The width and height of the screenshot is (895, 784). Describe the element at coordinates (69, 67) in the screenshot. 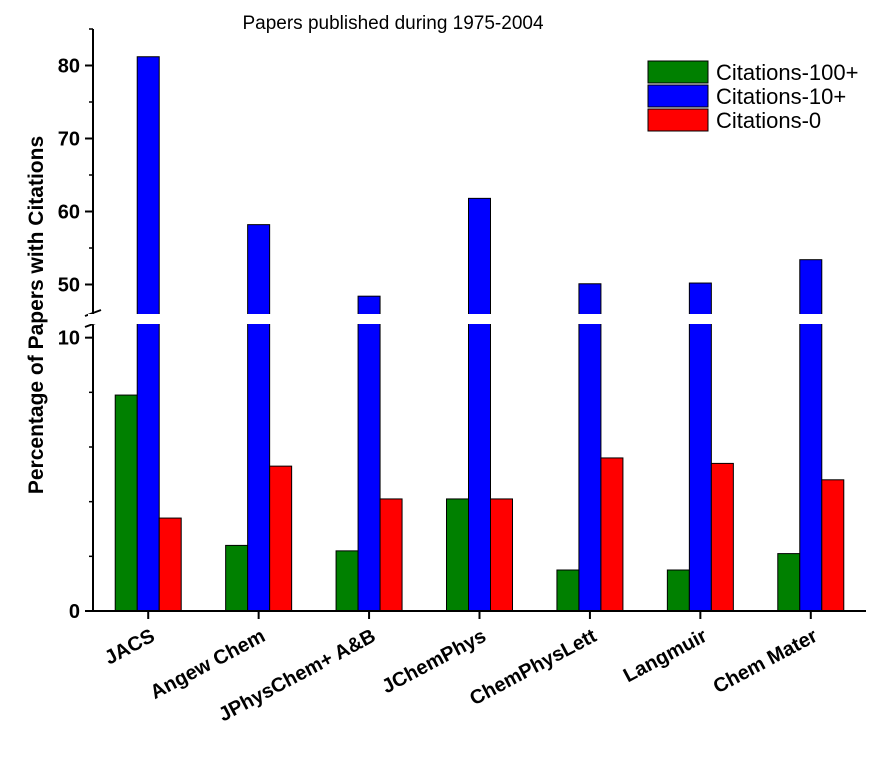

I see `y-tick-label: 80` at that location.